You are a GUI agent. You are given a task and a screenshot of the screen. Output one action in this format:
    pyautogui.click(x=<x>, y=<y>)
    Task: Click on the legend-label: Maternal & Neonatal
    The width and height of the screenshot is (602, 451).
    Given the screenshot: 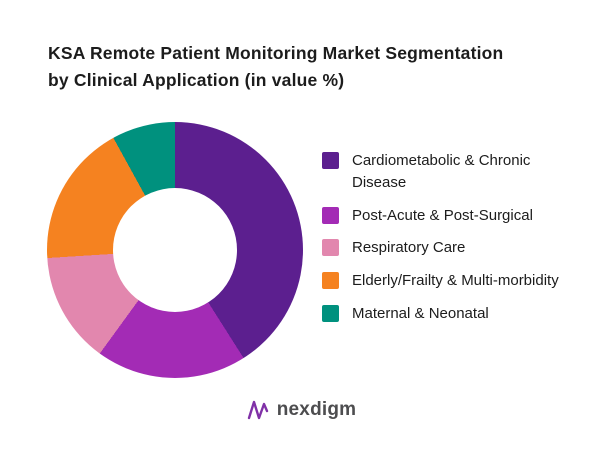 What is the action you would take?
    pyautogui.click(x=420, y=313)
    